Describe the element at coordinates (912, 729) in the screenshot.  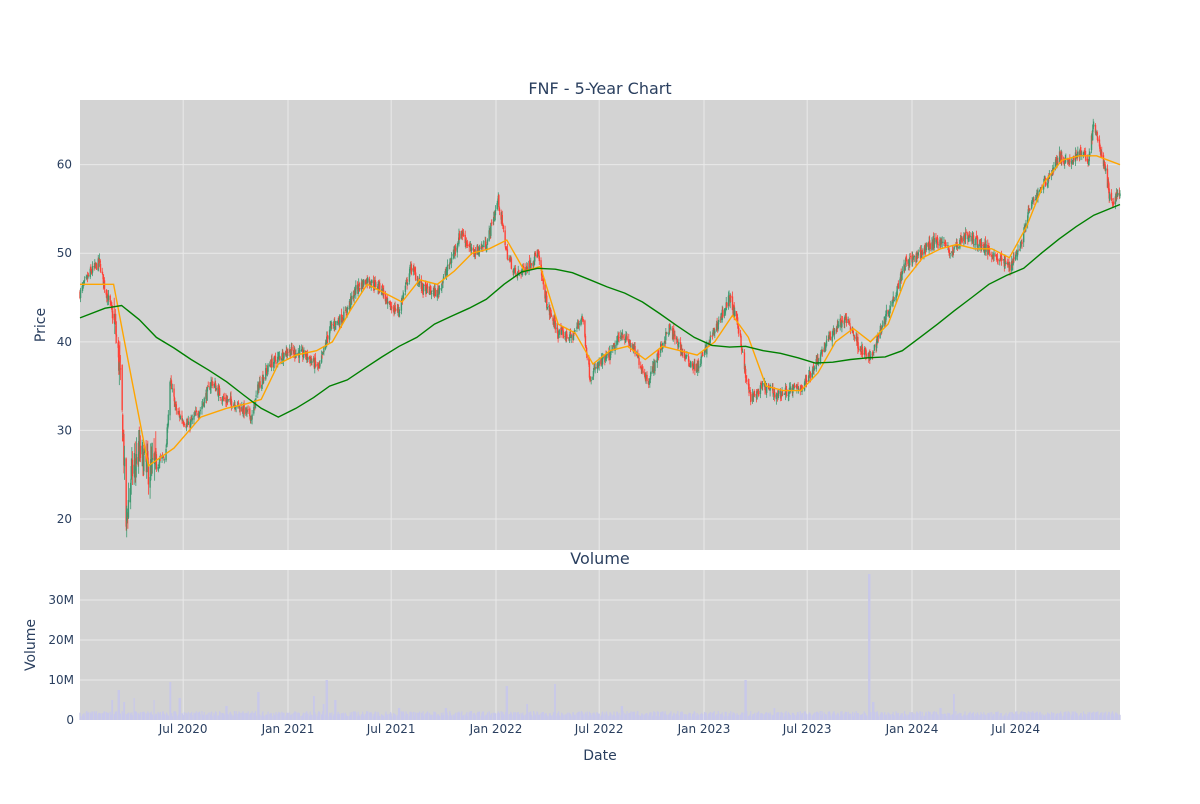
I see `volume-x-tick: Jan 2024` at that location.